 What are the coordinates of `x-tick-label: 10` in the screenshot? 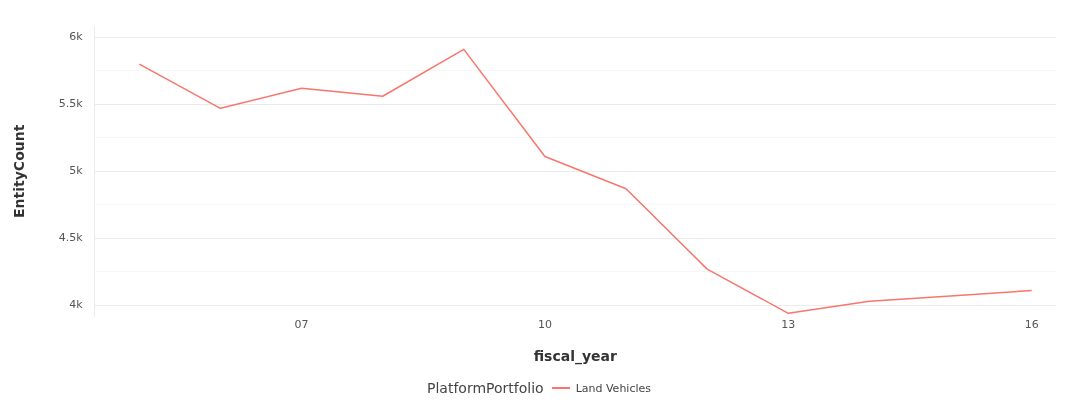 It's located at (544, 325).